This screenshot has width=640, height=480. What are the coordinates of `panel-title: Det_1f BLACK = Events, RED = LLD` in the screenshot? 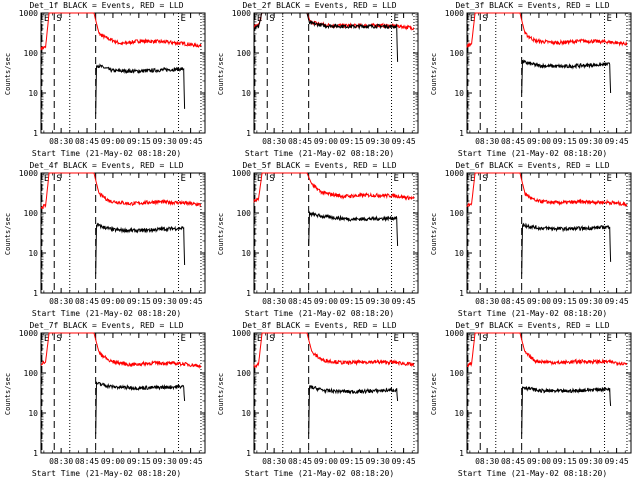 It's located at (106, 5).